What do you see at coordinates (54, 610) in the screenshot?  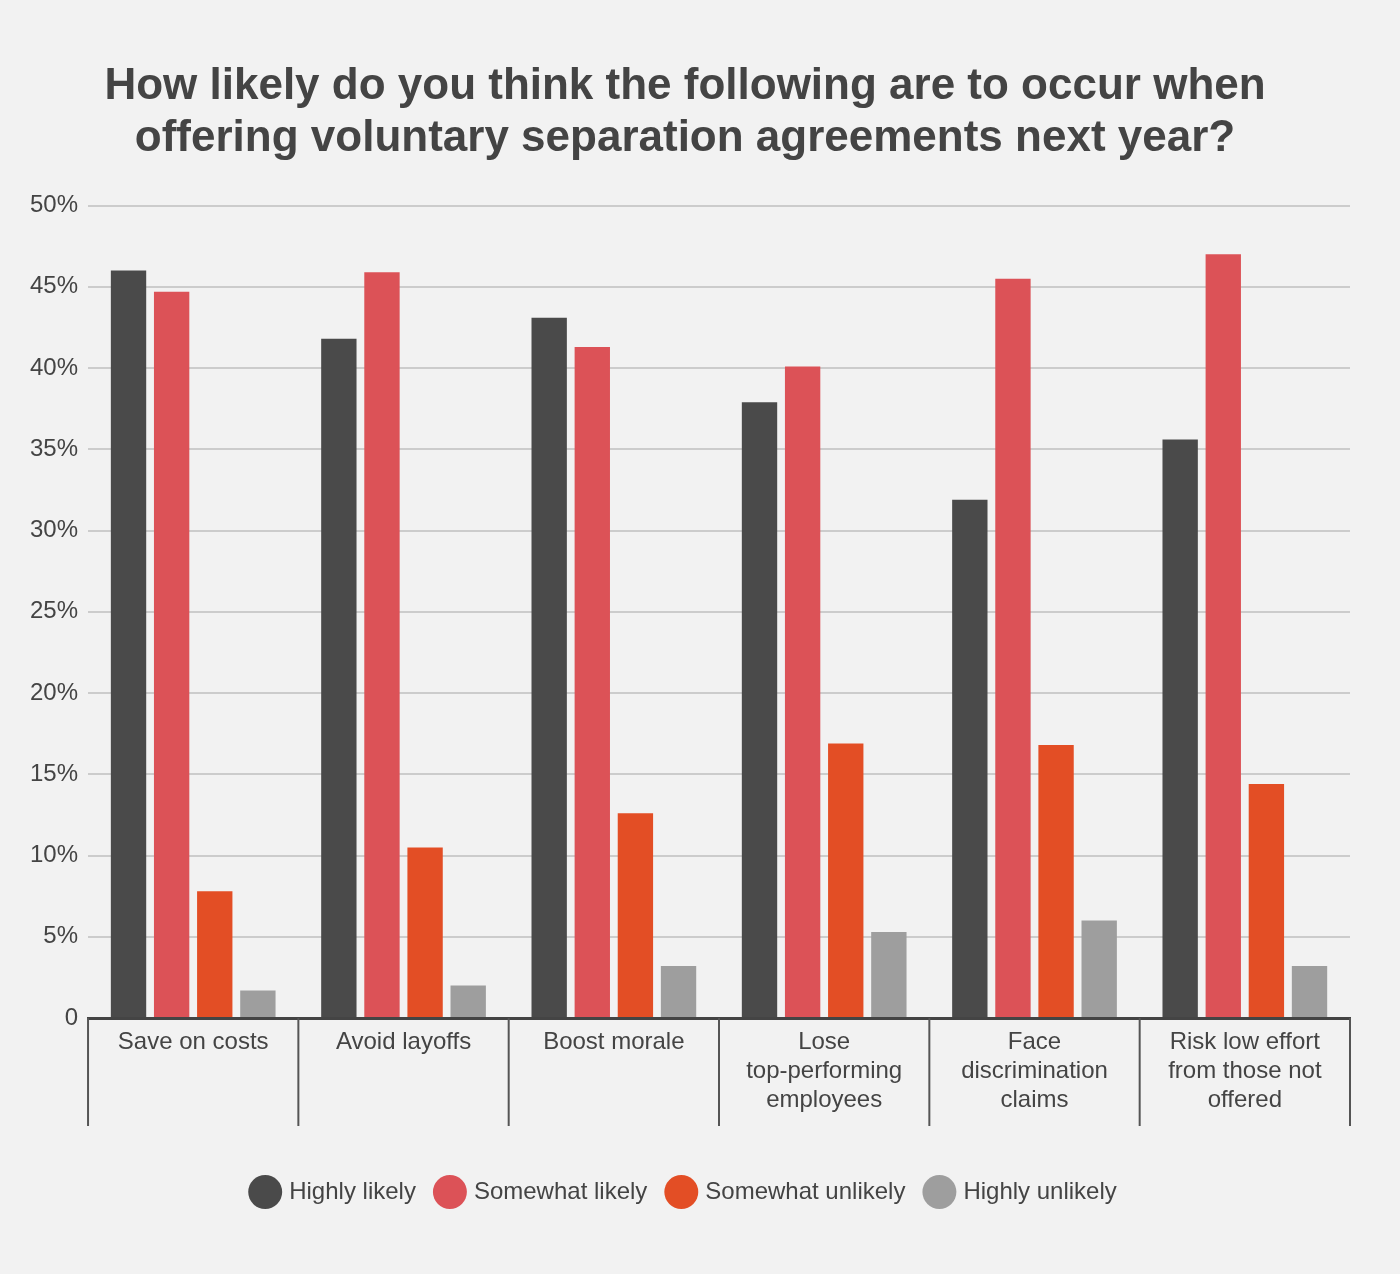 I see `y-tick-label: 25%` at bounding box center [54, 610].